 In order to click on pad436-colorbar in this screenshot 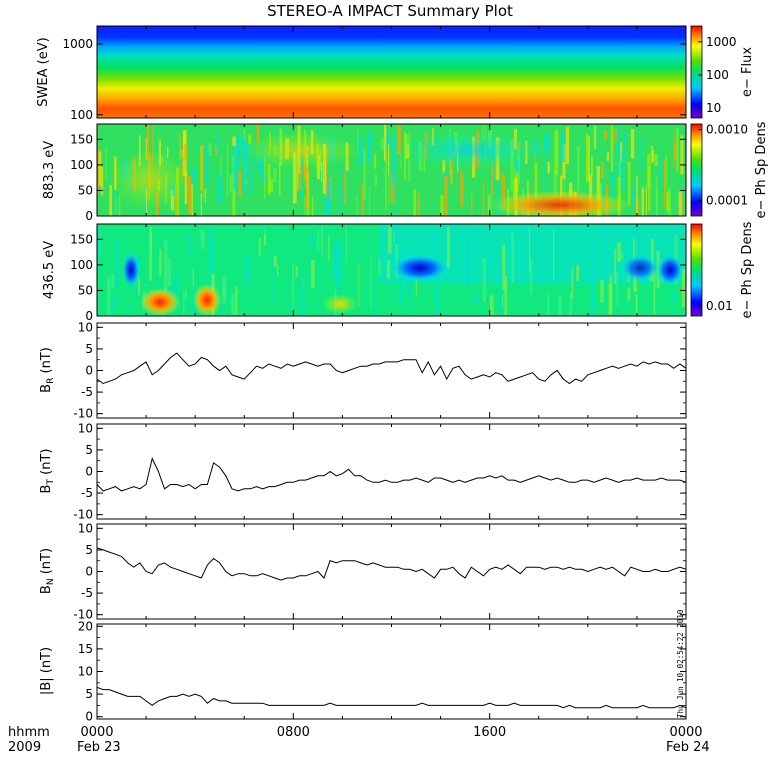, I will do `click(696, 270)`.